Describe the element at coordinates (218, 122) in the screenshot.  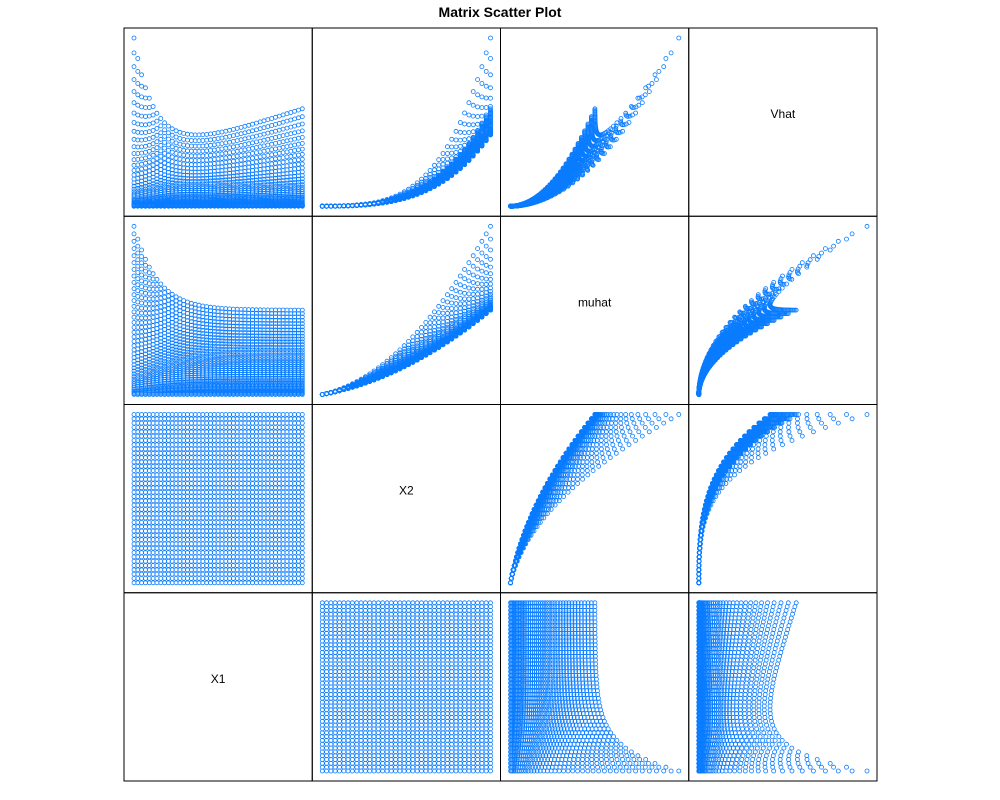
I see `panel-Vhat-vs-X1` at that location.